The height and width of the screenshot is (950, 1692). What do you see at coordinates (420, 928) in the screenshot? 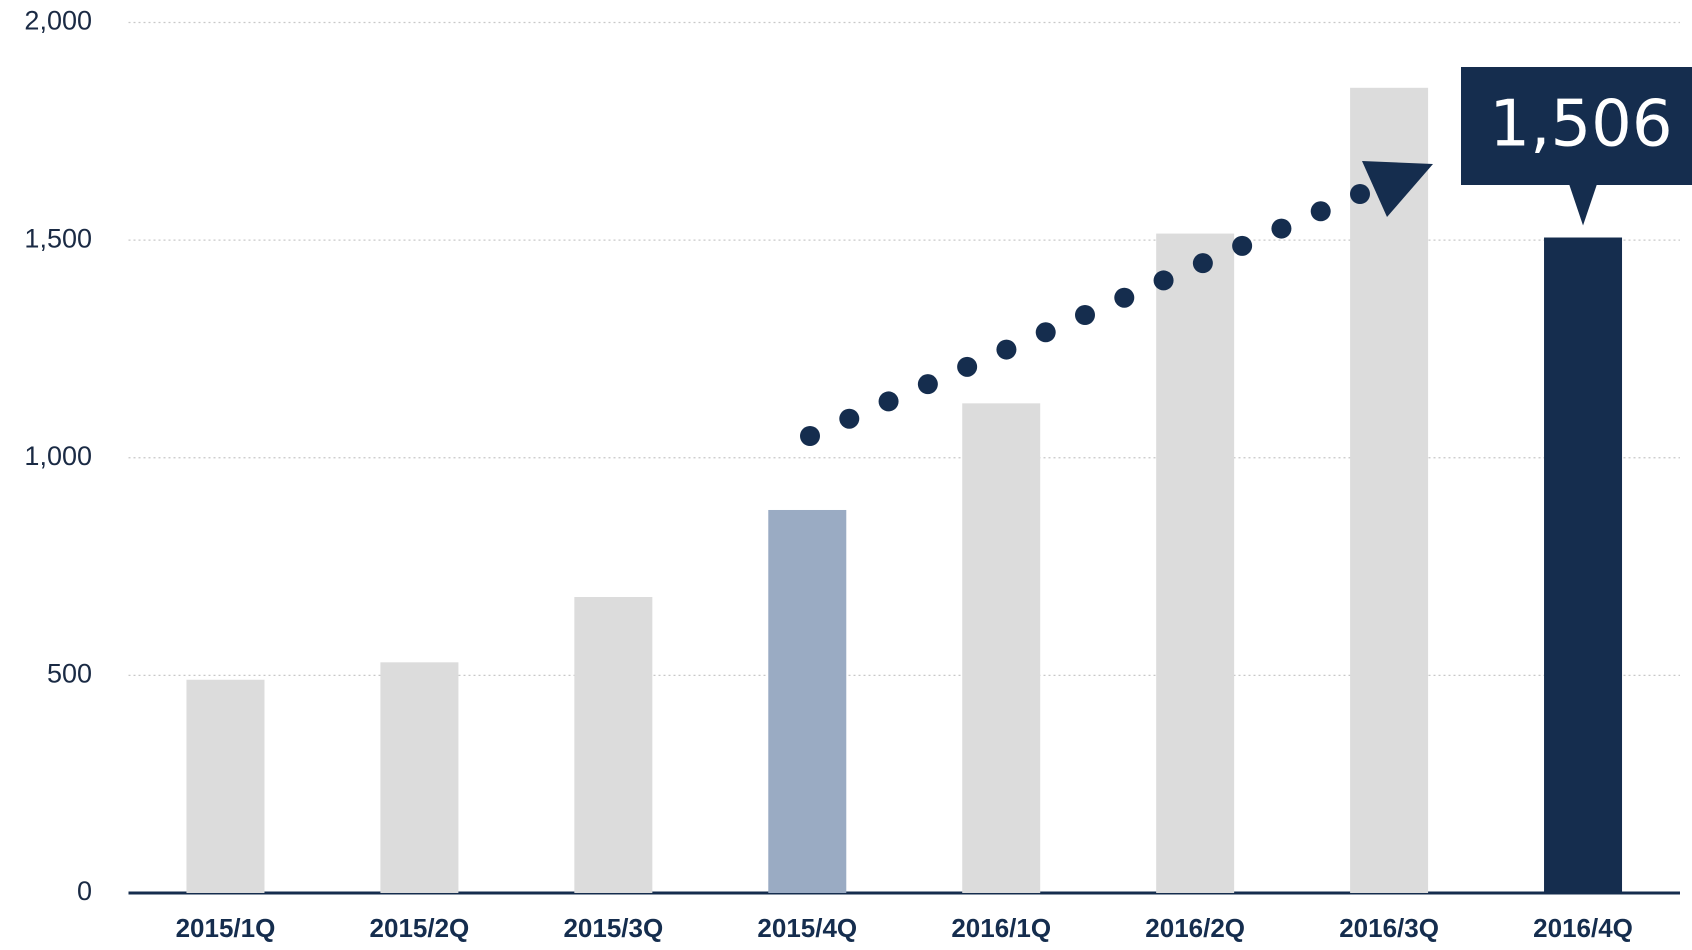
I see `x-tick-label: 2015/2Q` at bounding box center [420, 928].